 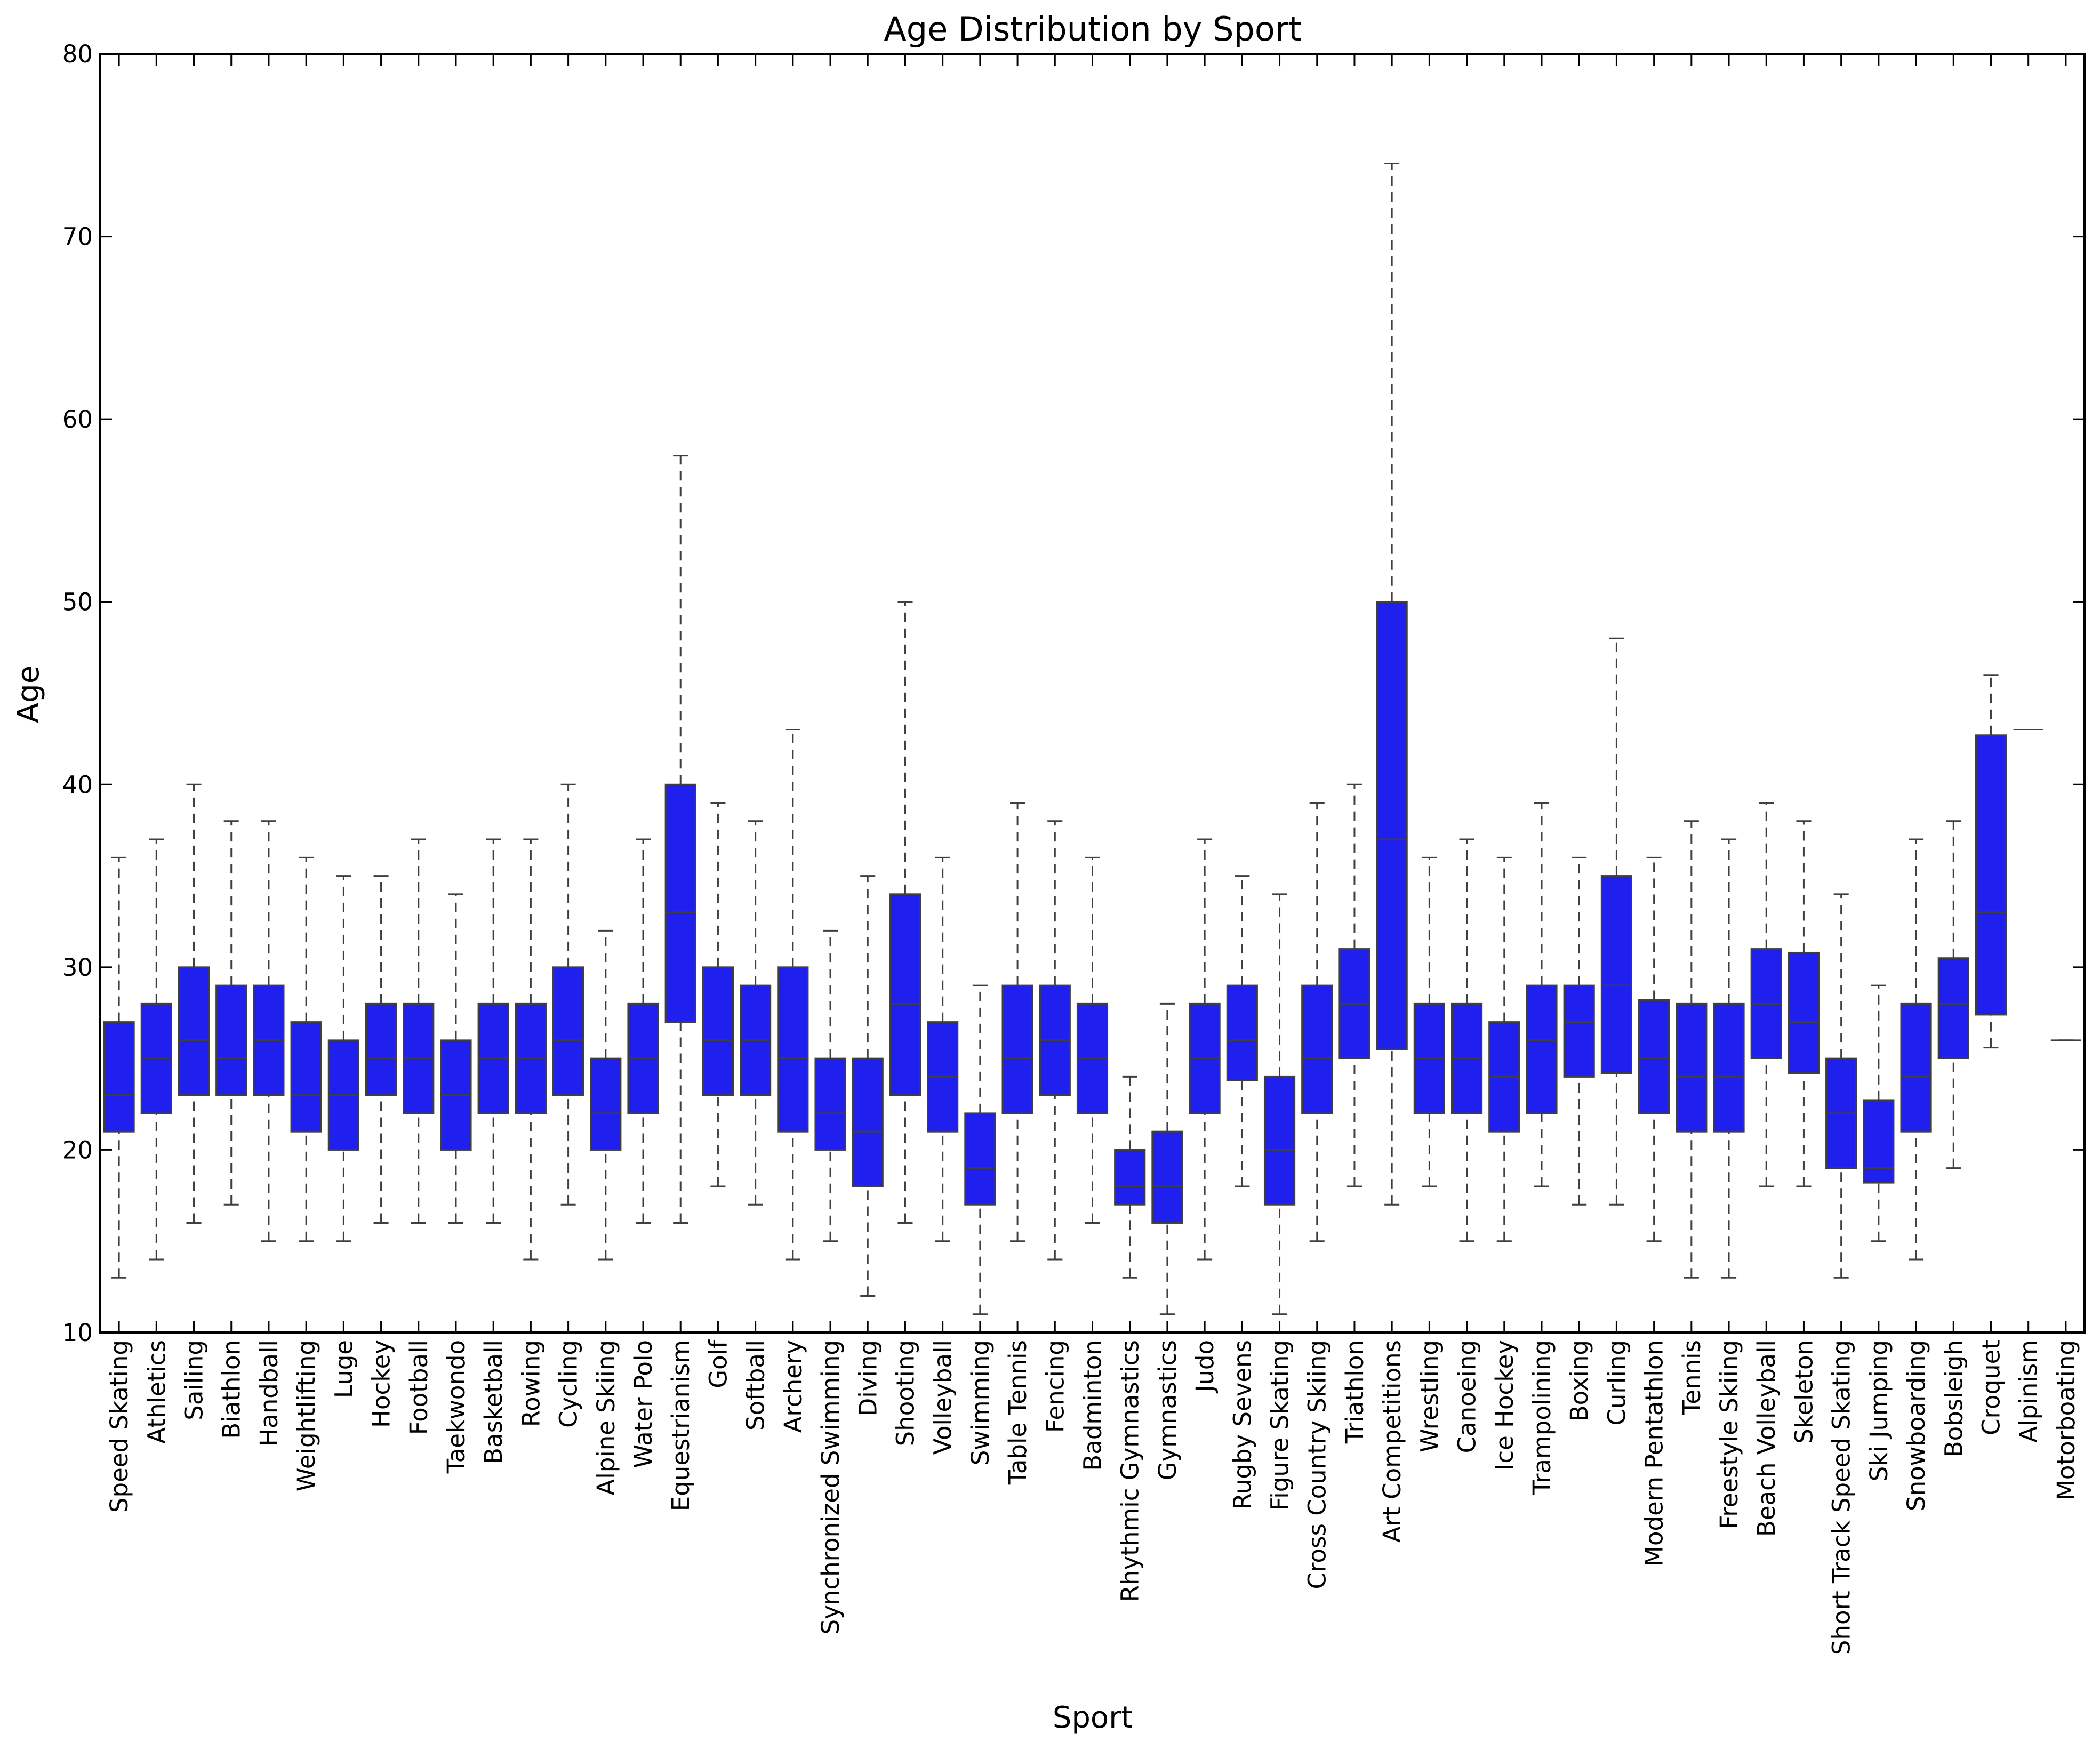 I want to click on box-rowing, so click(x=531, y=1049).